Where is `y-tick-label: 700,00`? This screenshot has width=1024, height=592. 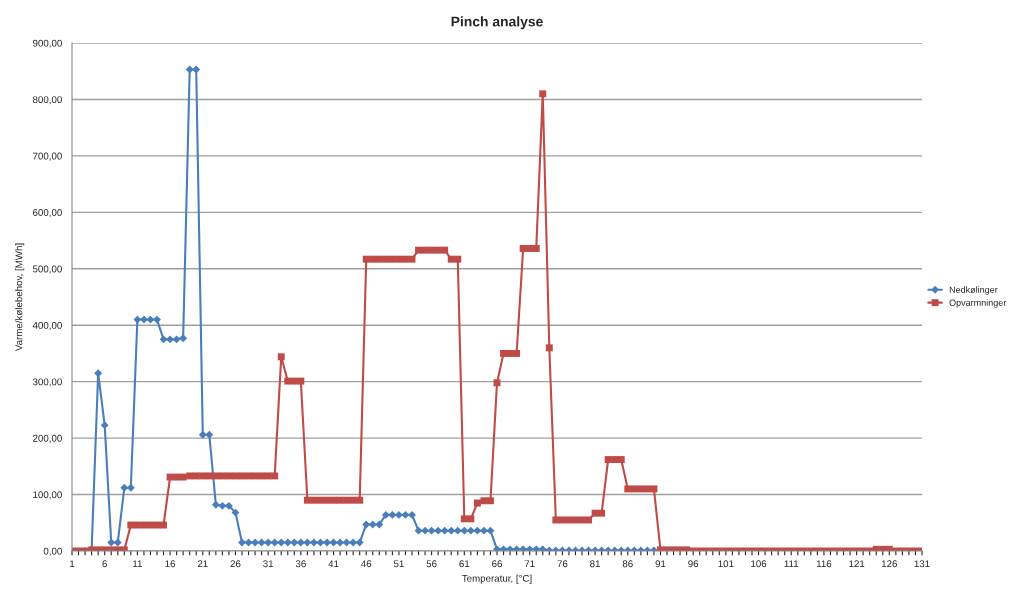 y-tick-label: 700,00 is located at coordinates (47, 156).